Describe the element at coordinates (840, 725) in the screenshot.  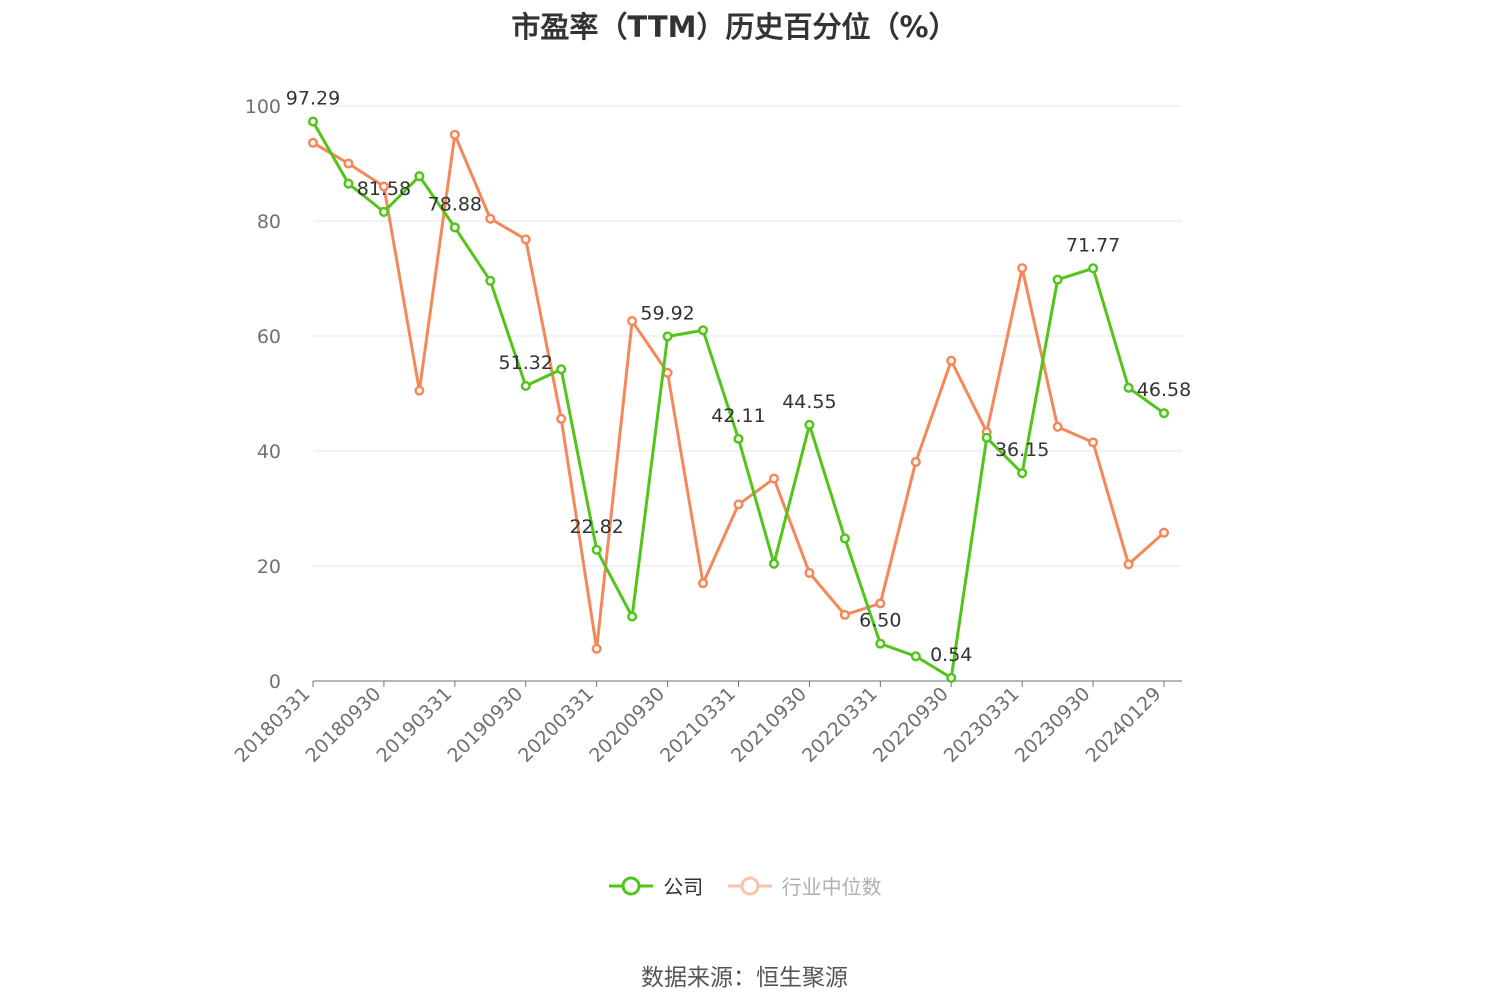
I see `x-tick-label-20220331: 20220331` at that location.